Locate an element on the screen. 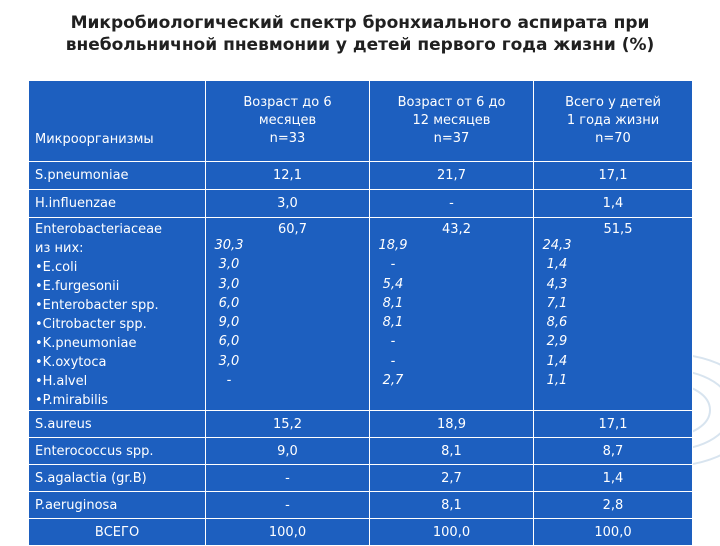 This screenshot has width=720, height=546. header-microorganisms: Микроорганизмы is located at coordinates (117, 121).